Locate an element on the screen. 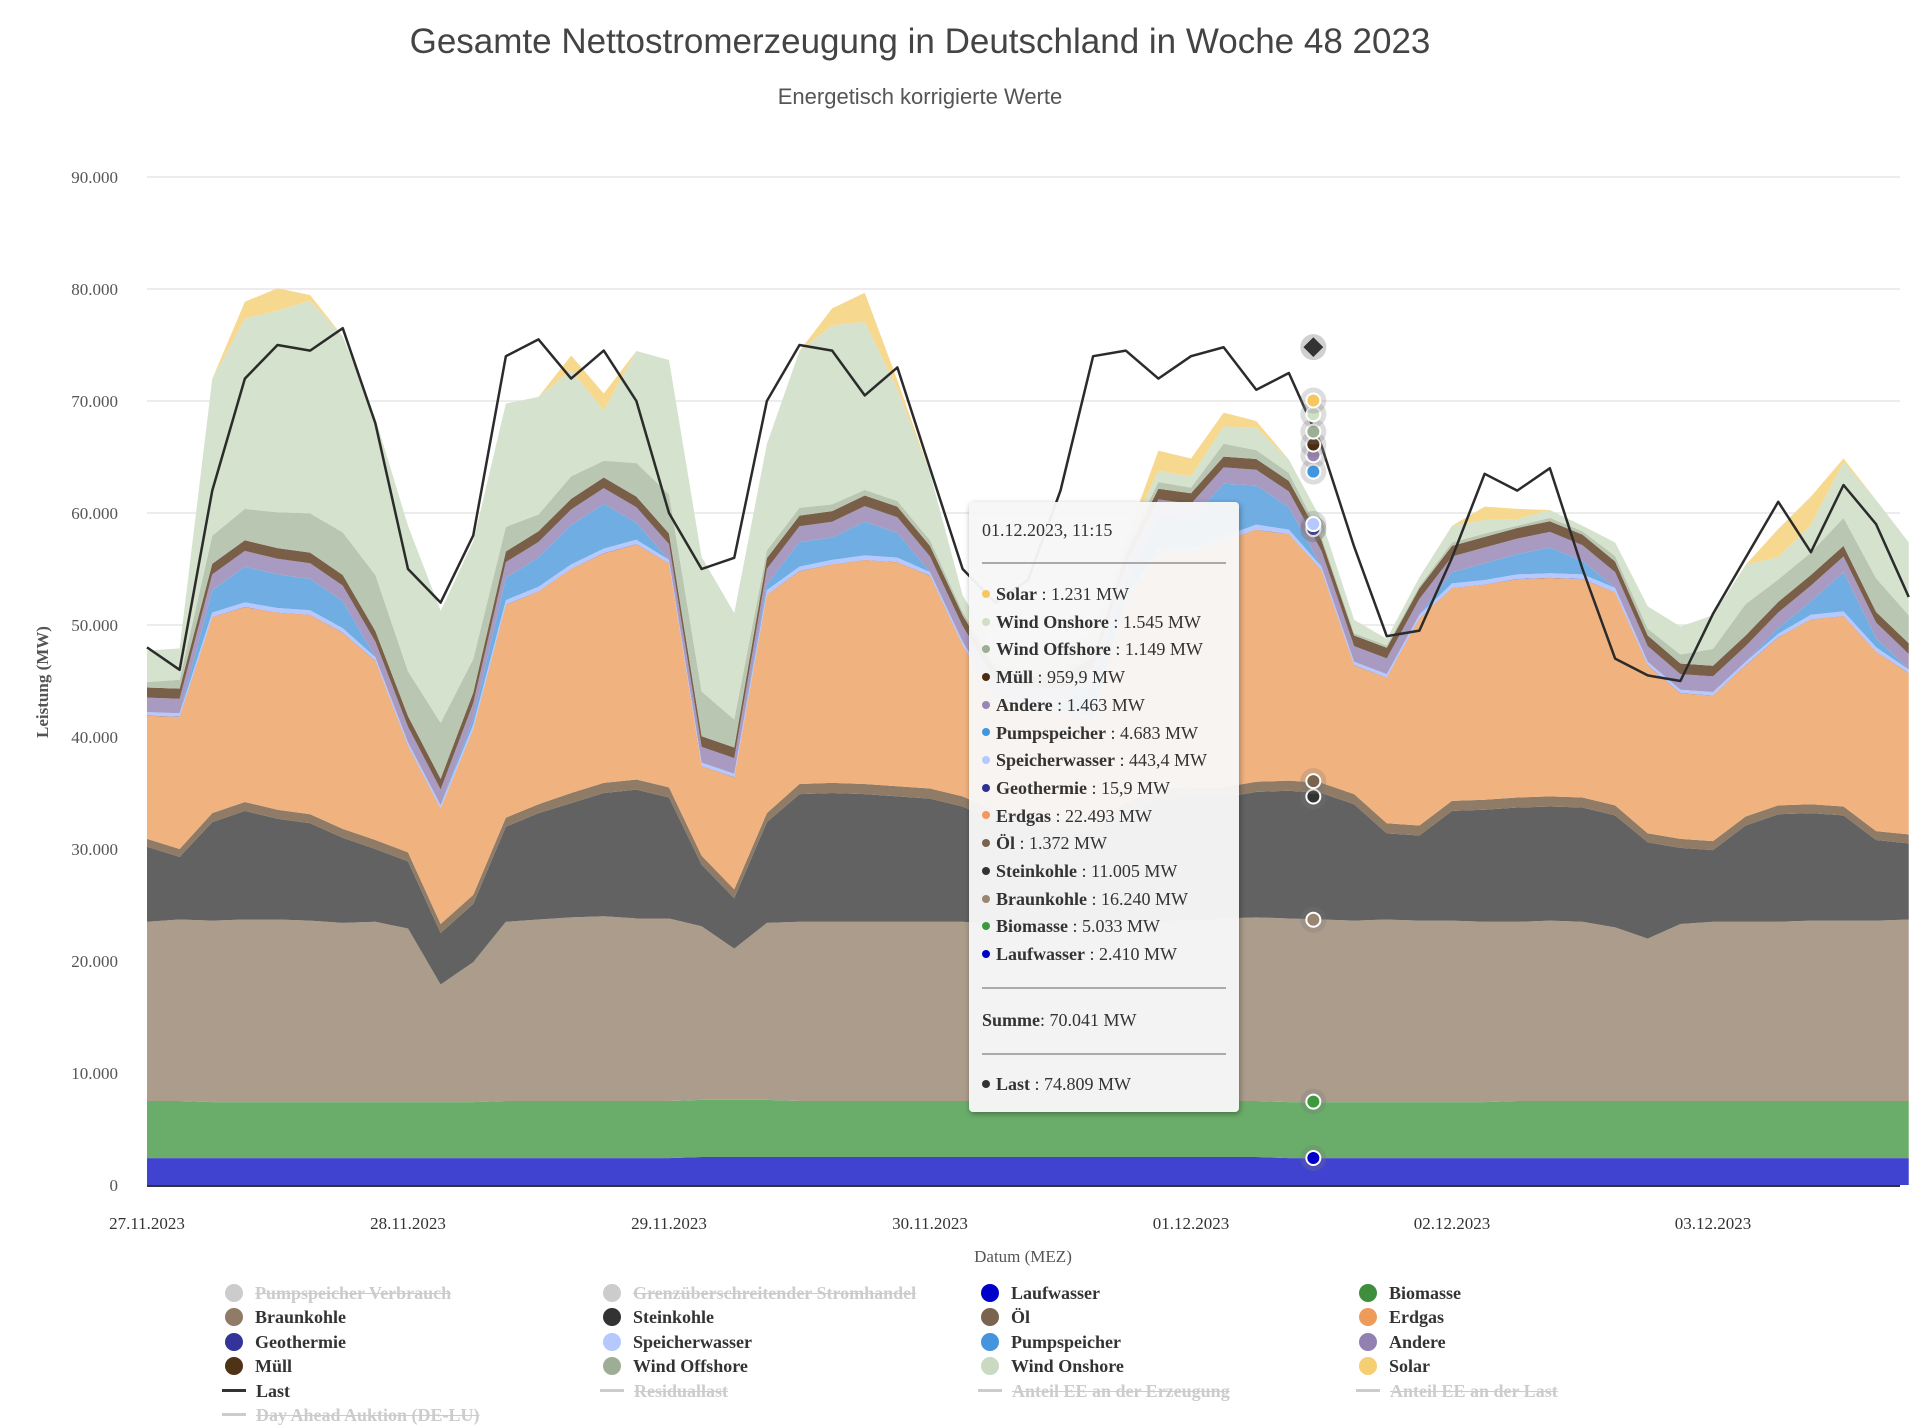 The width and height of the screenshot is (1920, 1427). tooltip-timestamp: 01.12.2023, 11:15 is located at coordinates (1047, 530).